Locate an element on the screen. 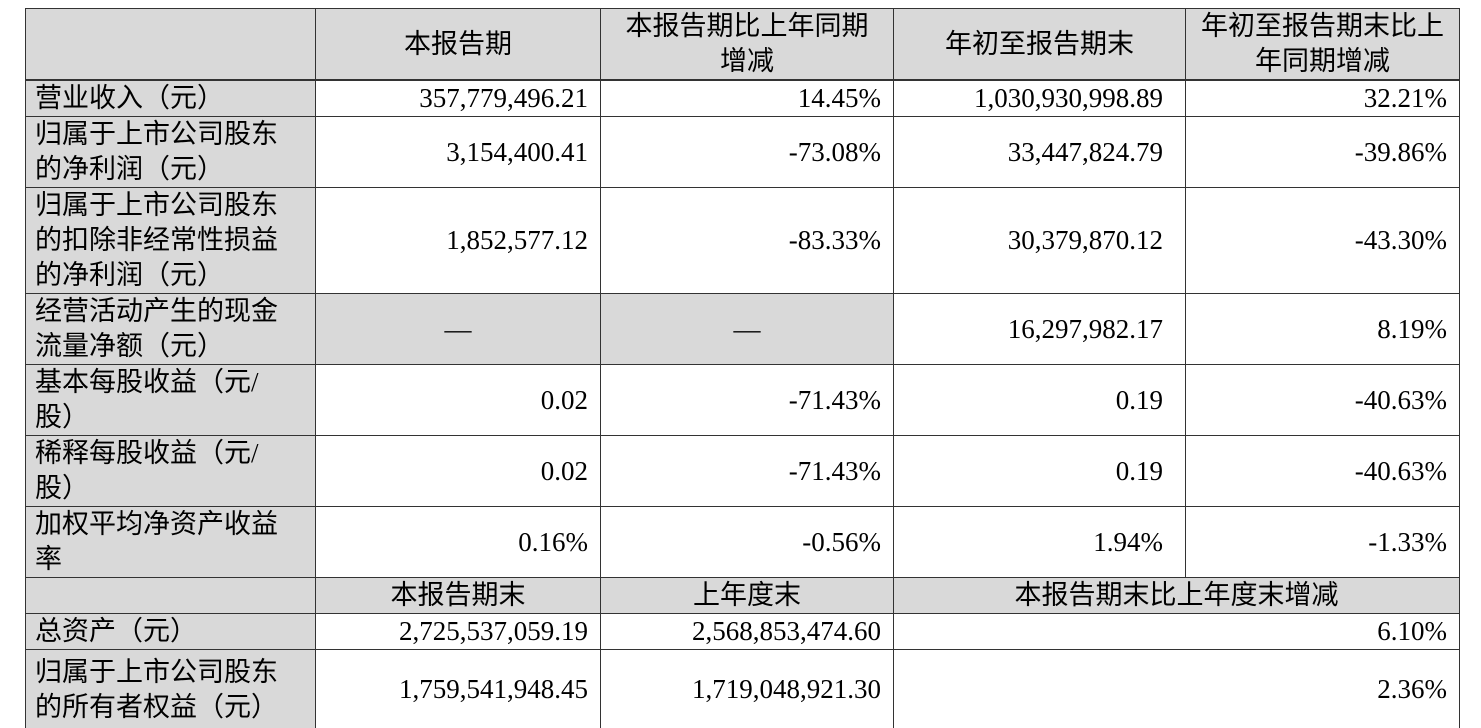 The height and width of the screenshot is (728, 1481). cell-value: 1,030,930,998.89 is located at coordinates (1039, 98).